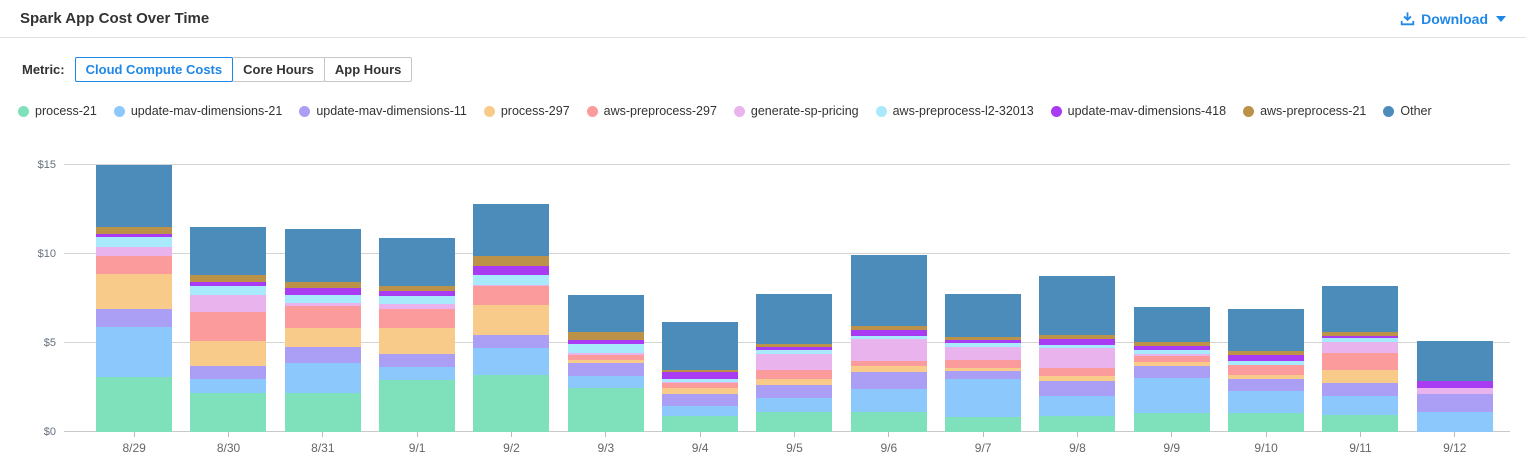  What do you see at coordinates (651, 111) in the screenshot?
I see `legend-item: aws-preprocess-297` at bounding box center [651, 111].